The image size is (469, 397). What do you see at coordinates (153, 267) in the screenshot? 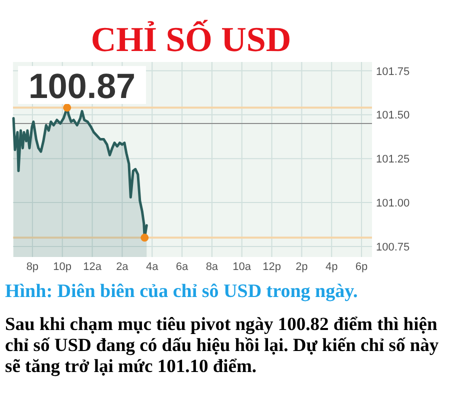
I see `x-tick-label: 4a` at bounding box center [153, 267].